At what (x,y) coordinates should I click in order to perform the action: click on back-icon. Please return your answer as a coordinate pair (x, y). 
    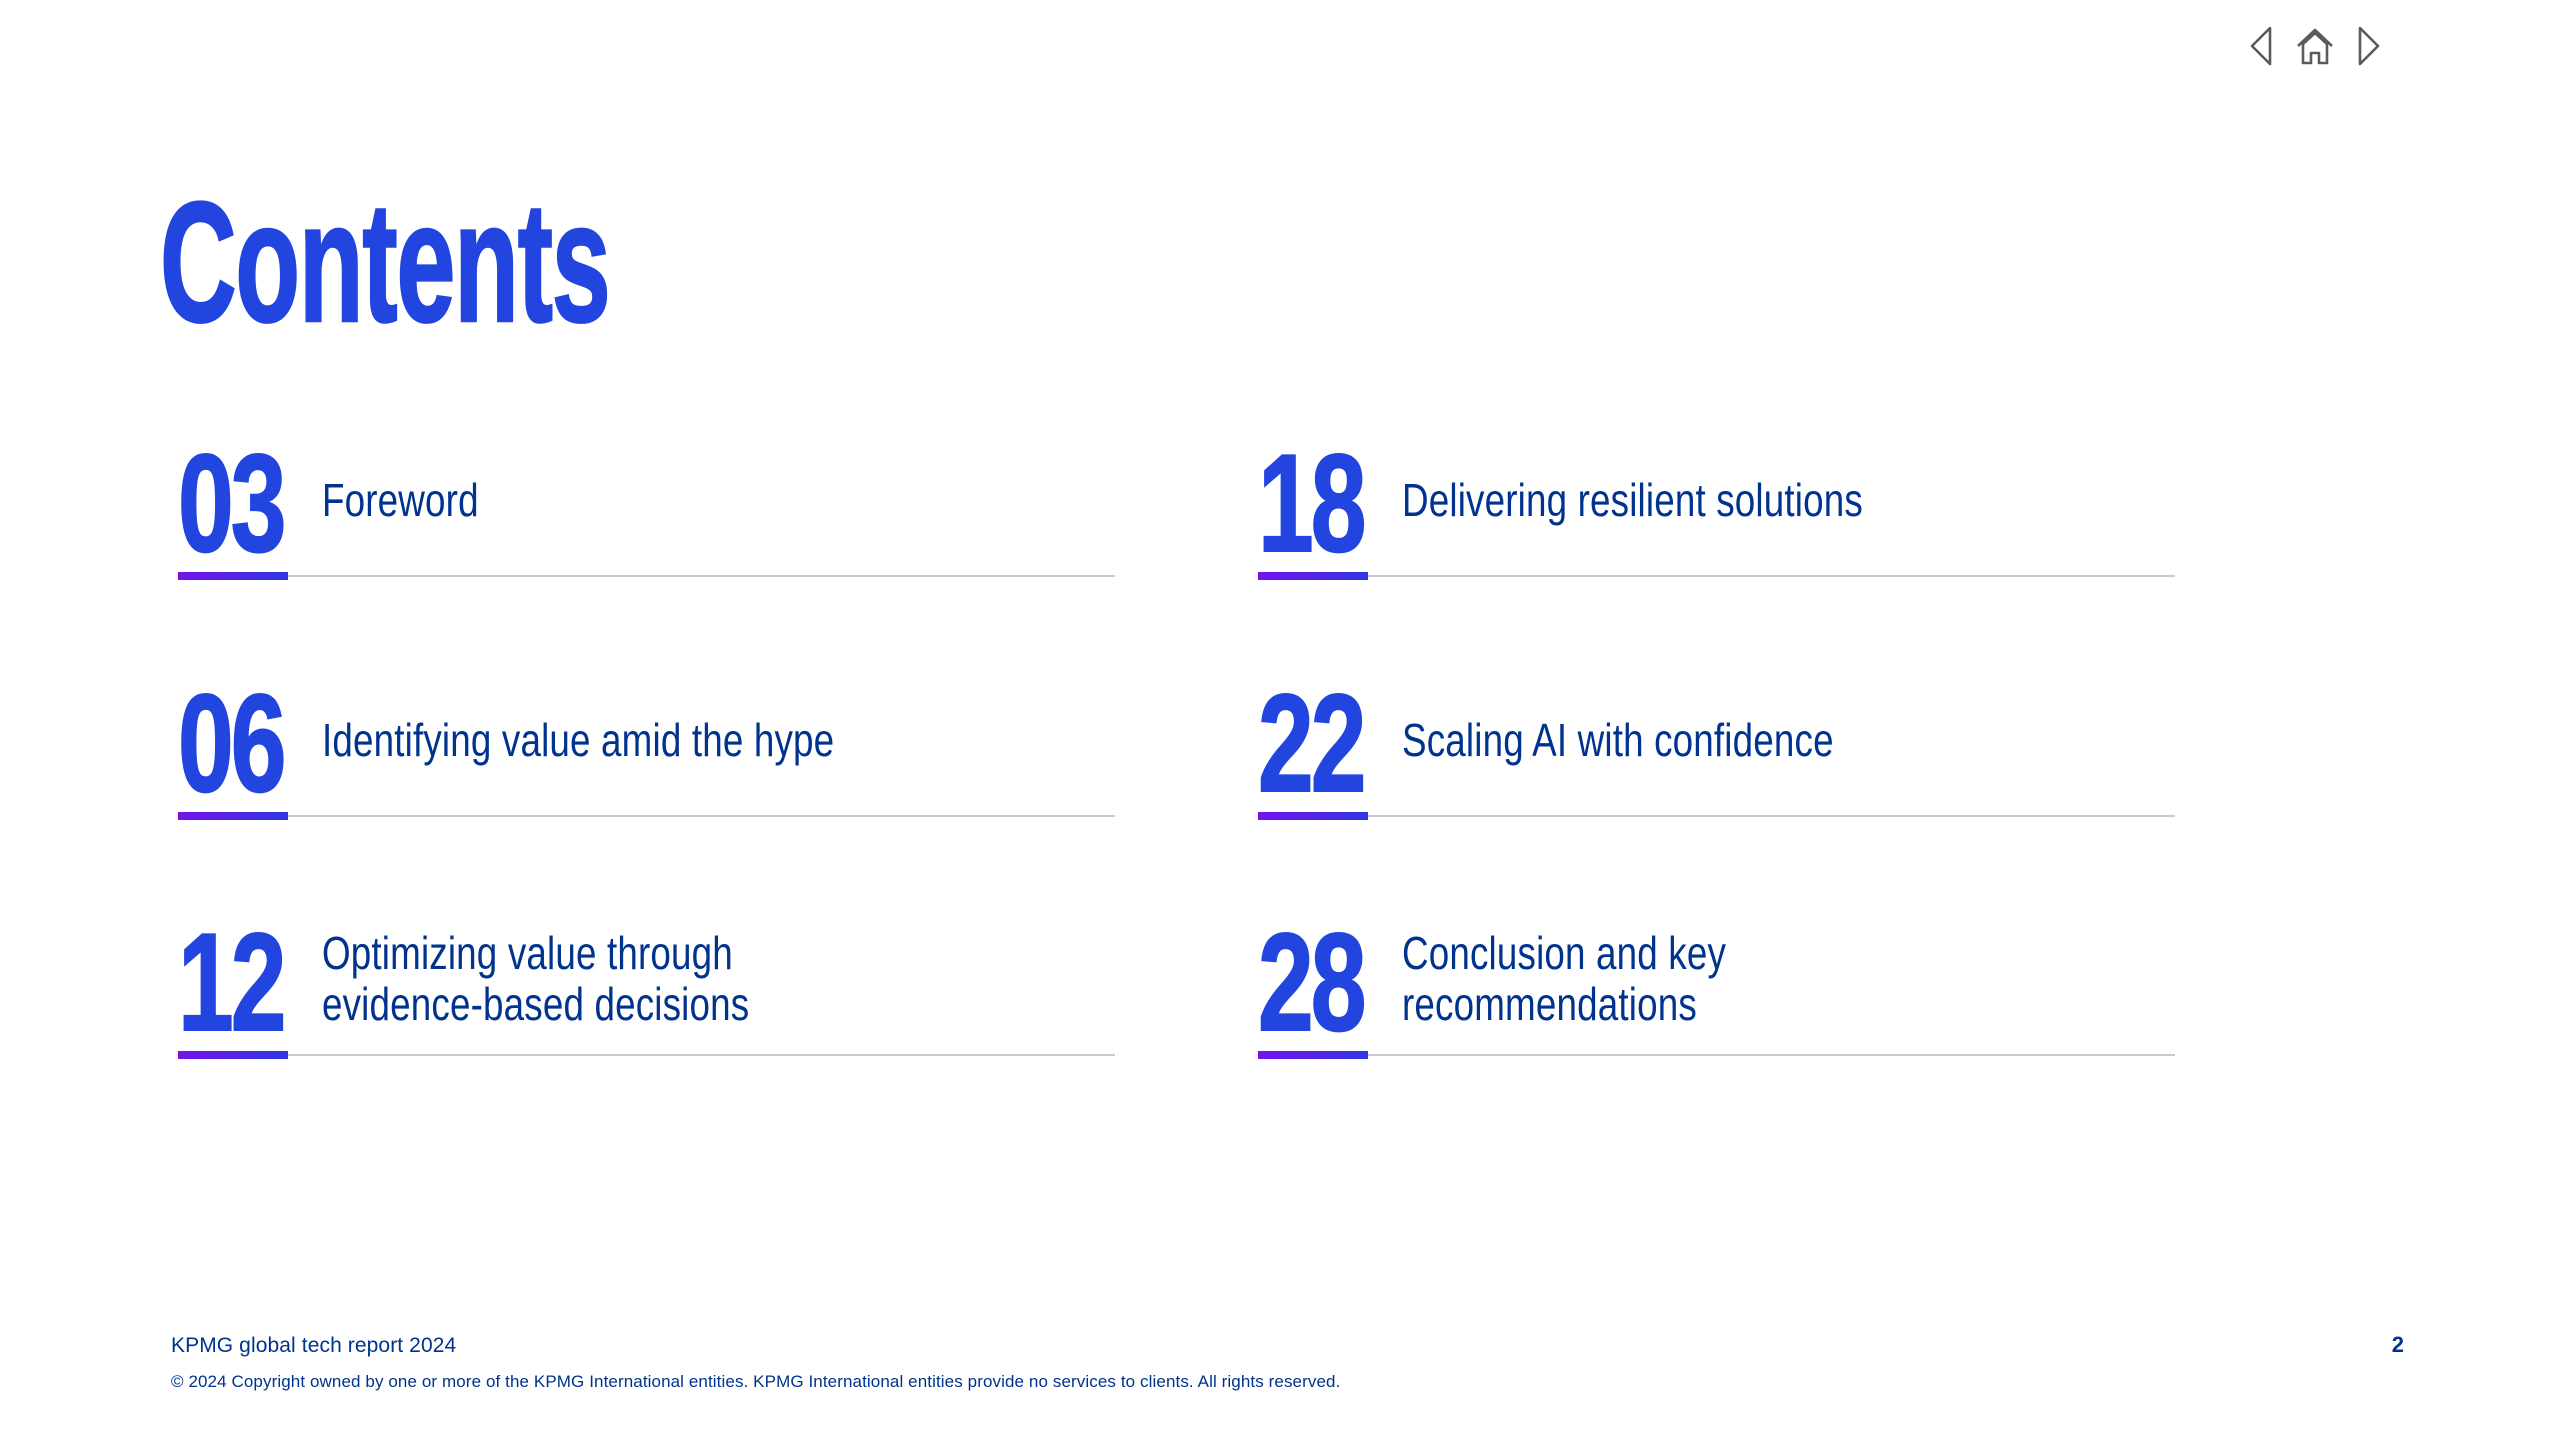
    Looking at the image, I should click on (2261, 46).